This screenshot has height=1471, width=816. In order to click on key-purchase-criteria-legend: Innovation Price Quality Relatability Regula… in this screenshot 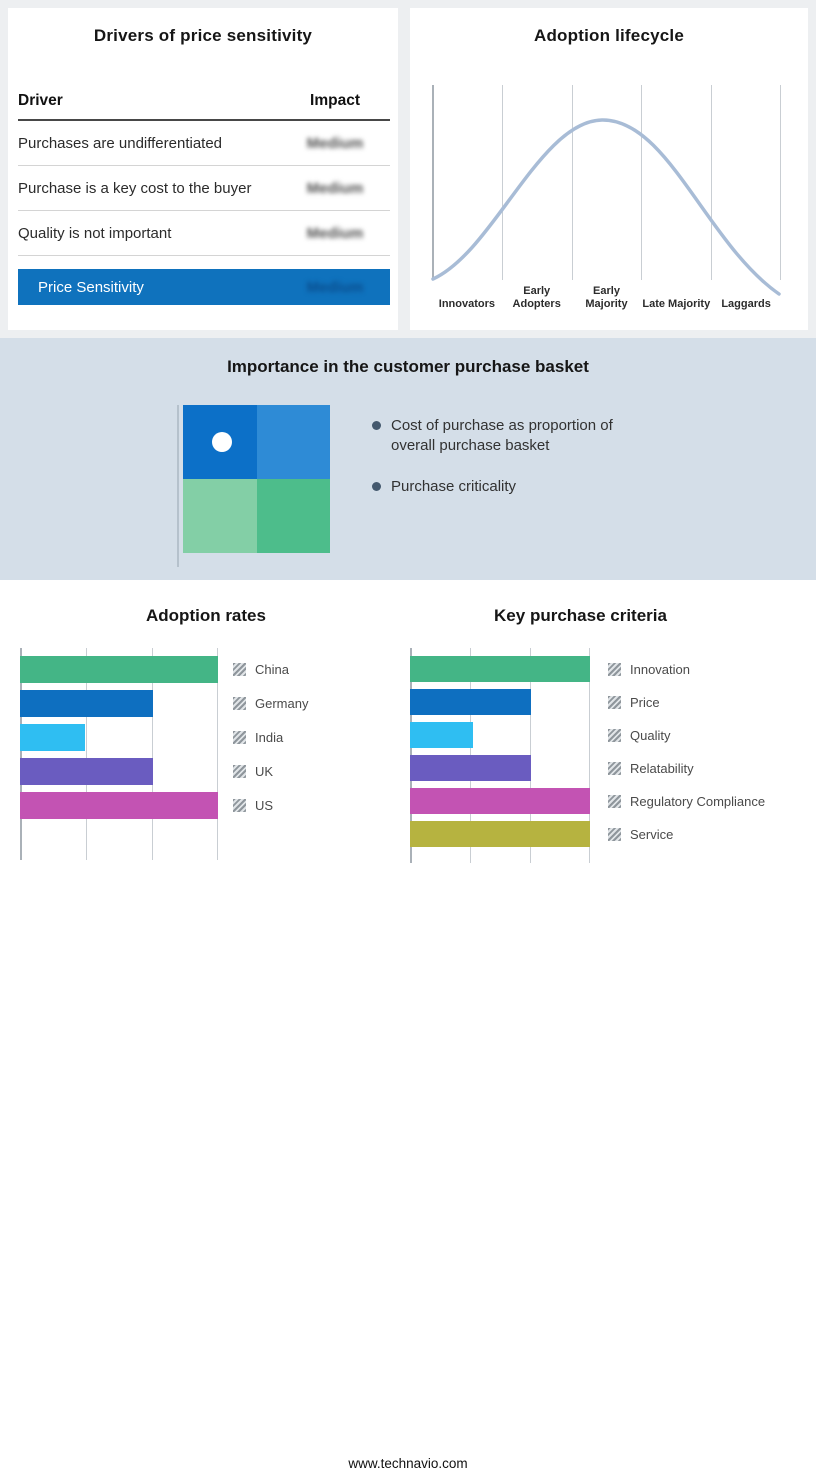, I will do `click(686, 751)`.